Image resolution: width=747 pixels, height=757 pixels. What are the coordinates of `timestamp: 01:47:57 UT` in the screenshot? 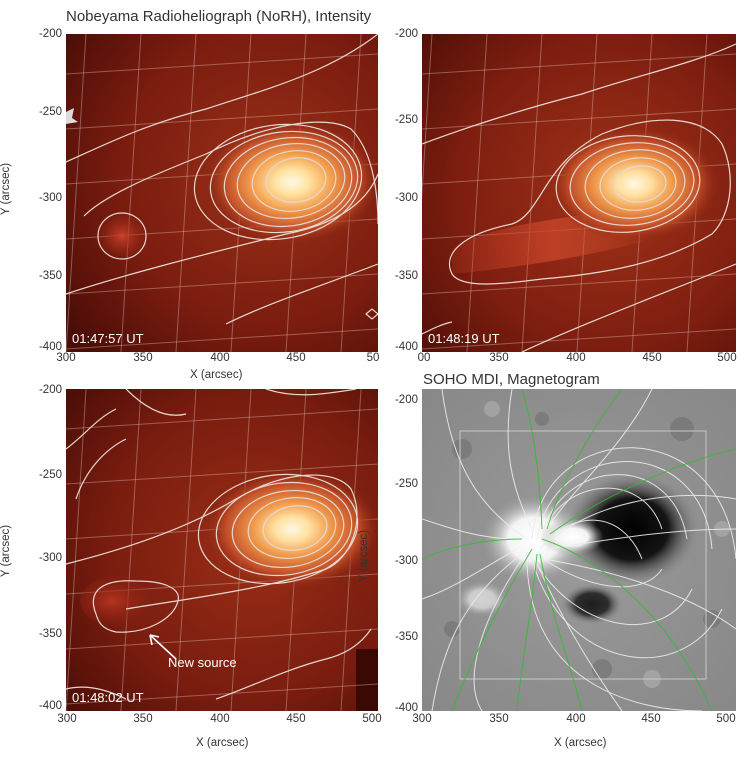 It's located at (108, 338).